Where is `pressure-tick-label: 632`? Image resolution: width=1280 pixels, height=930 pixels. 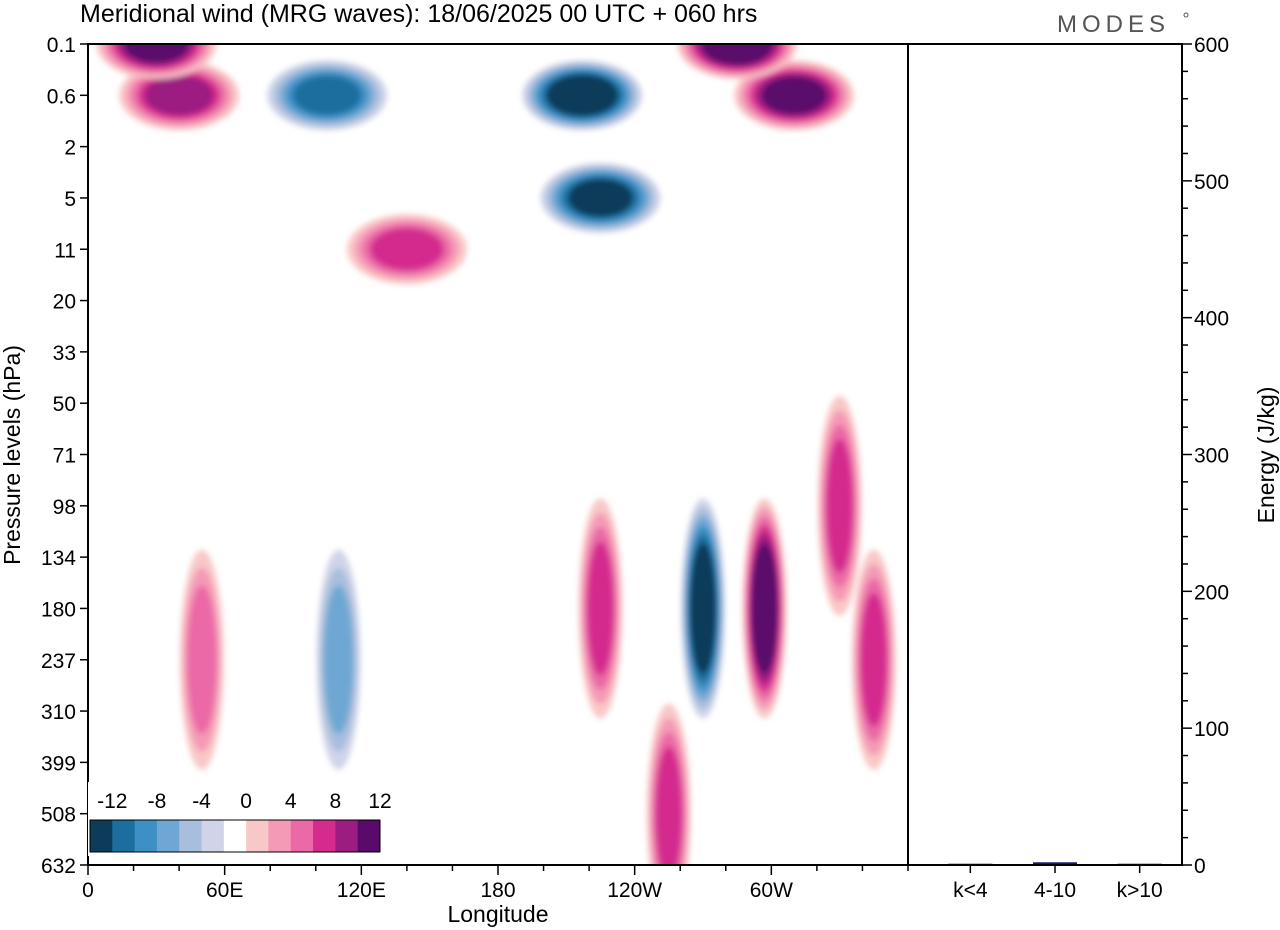 pressure-tick-label: 632 is located at coordinates (58, 866).